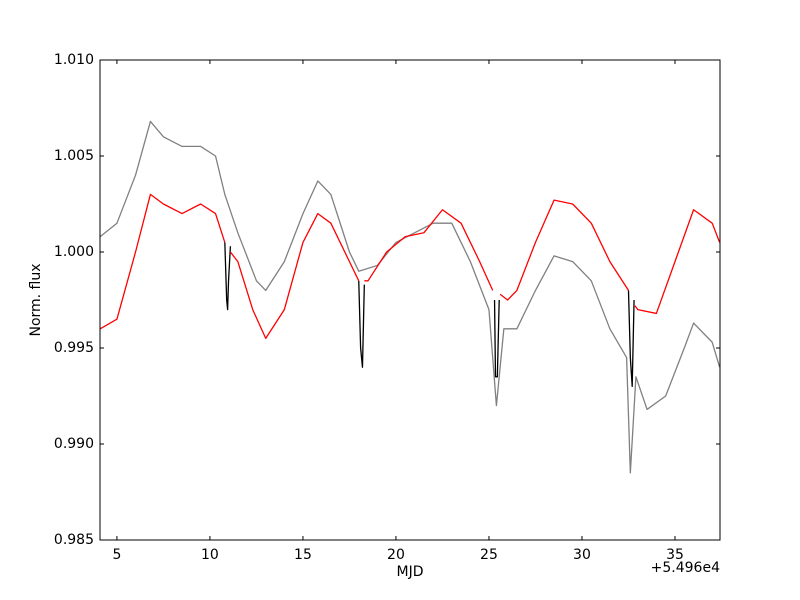  What do you see at coordinates (74, 348) in the screenshot?
I see `y-tick-label: 0.995` at bounding box center [74, 348].